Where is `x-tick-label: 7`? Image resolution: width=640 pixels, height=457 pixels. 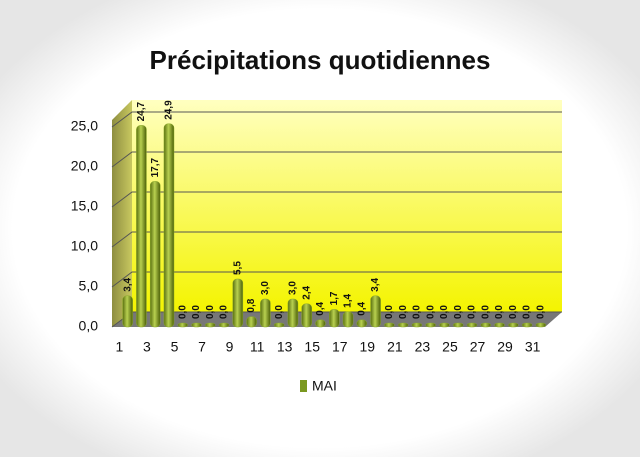 x-tick-label: 7 is located at coordinates (202, 347).